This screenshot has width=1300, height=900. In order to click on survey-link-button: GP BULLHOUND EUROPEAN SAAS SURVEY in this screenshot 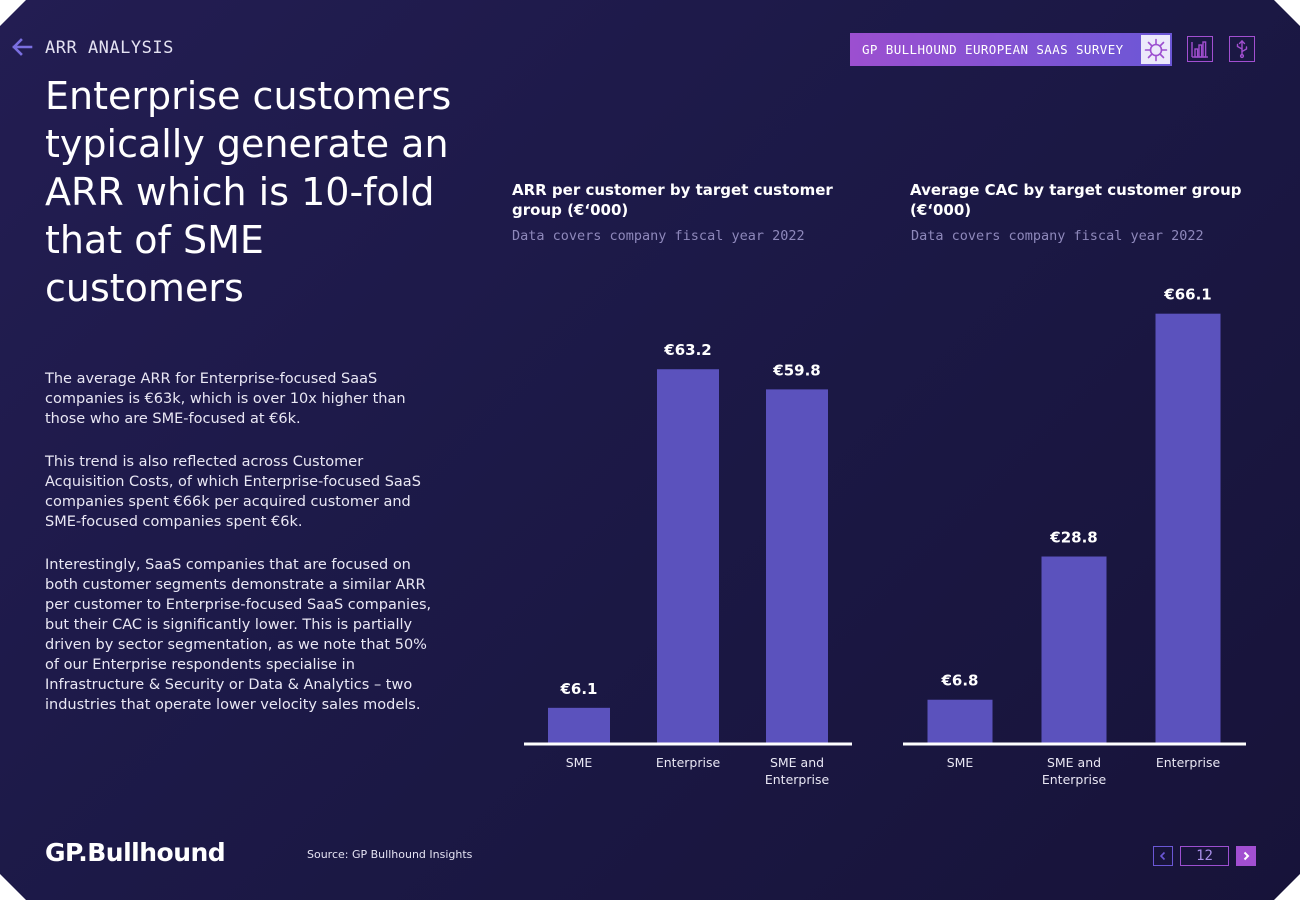, I will do `click(1011, 49)`.